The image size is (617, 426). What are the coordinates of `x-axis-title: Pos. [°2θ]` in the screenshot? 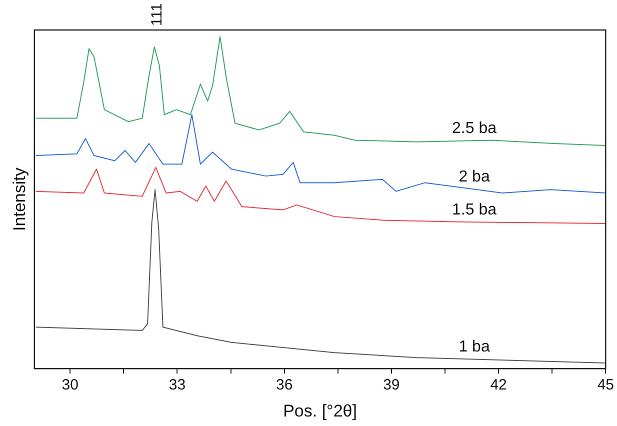 It's located at (320, 410).